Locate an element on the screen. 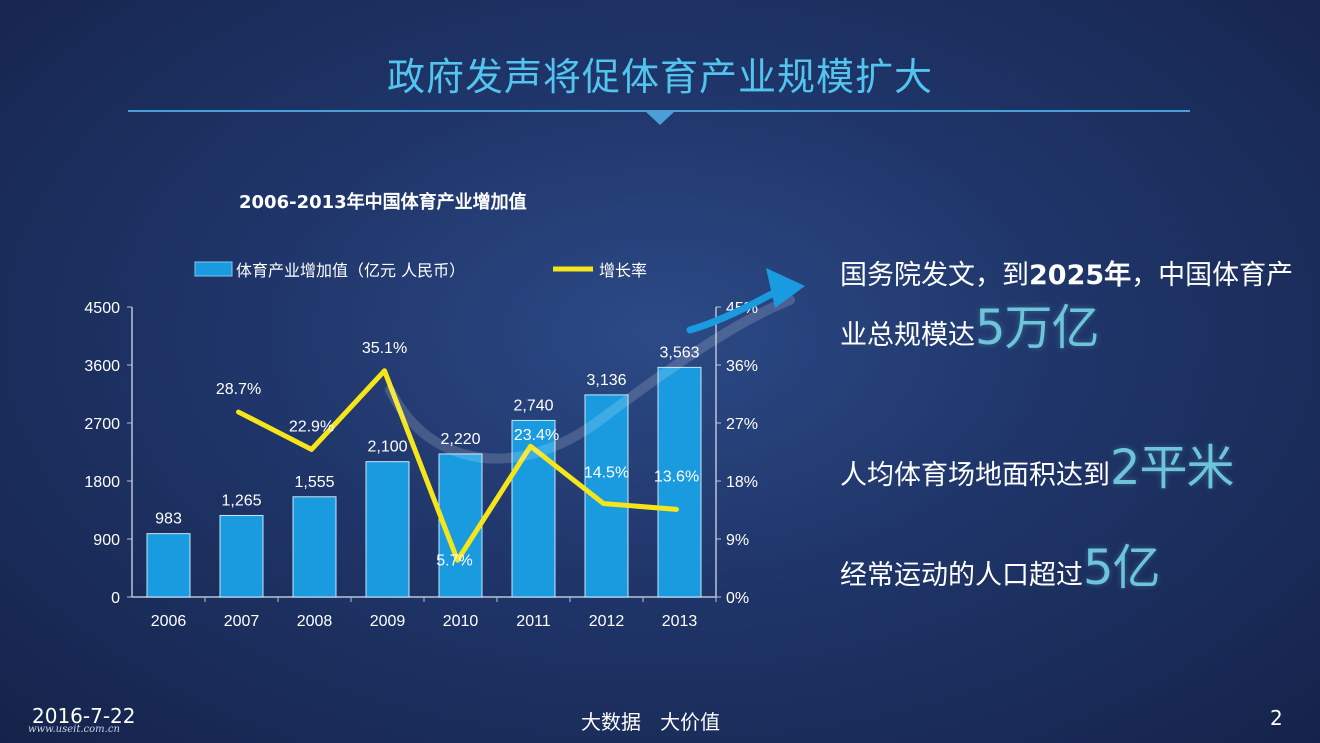 The width and height of the screenshot is (1320, 743). bar-value-label: 3,563 is located at coordinates (679, 352).